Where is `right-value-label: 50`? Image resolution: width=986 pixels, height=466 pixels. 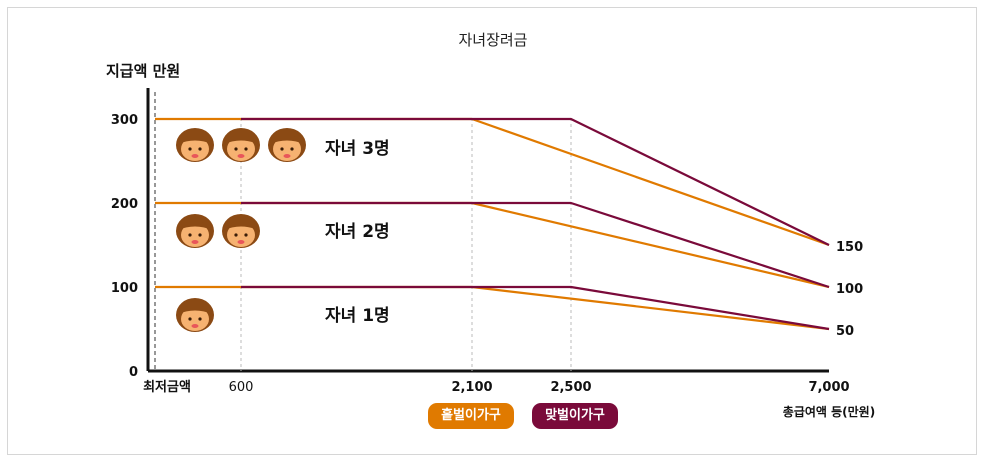
right-value-label: 50 is located at coordinates (845, 331).